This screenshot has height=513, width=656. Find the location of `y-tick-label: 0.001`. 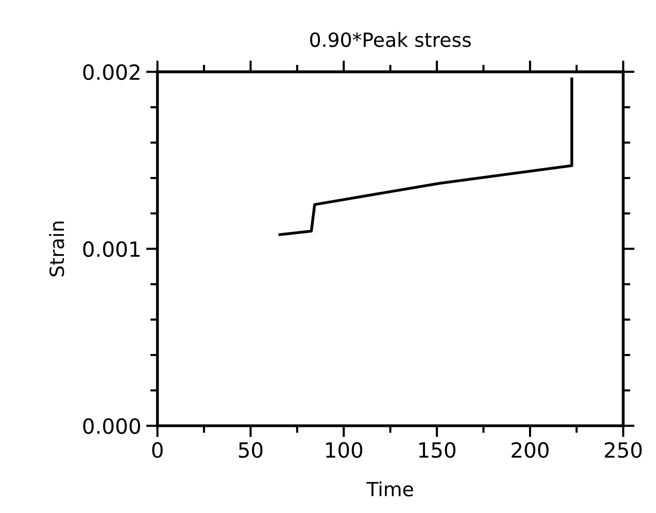

y-tick-label: 0.001 is located at coordinates (111, 249).